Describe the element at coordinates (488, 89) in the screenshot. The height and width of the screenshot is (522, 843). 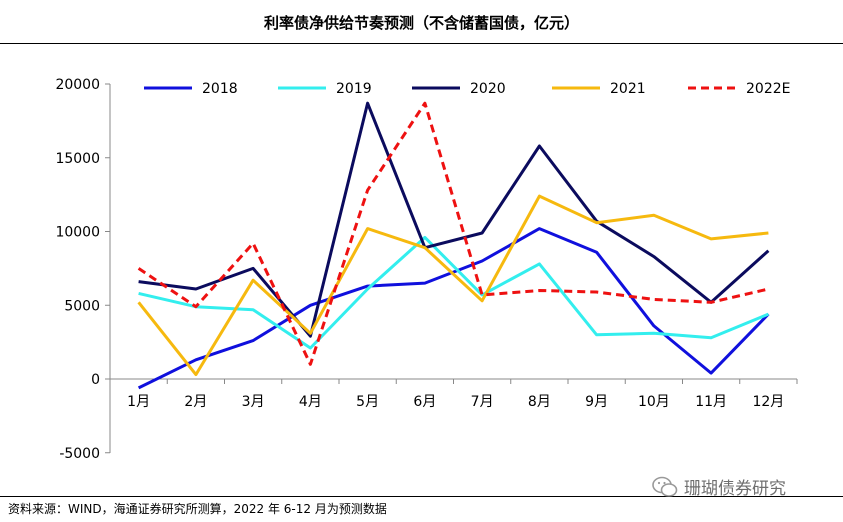
I see `legend-label-2020: 2020` at that location.